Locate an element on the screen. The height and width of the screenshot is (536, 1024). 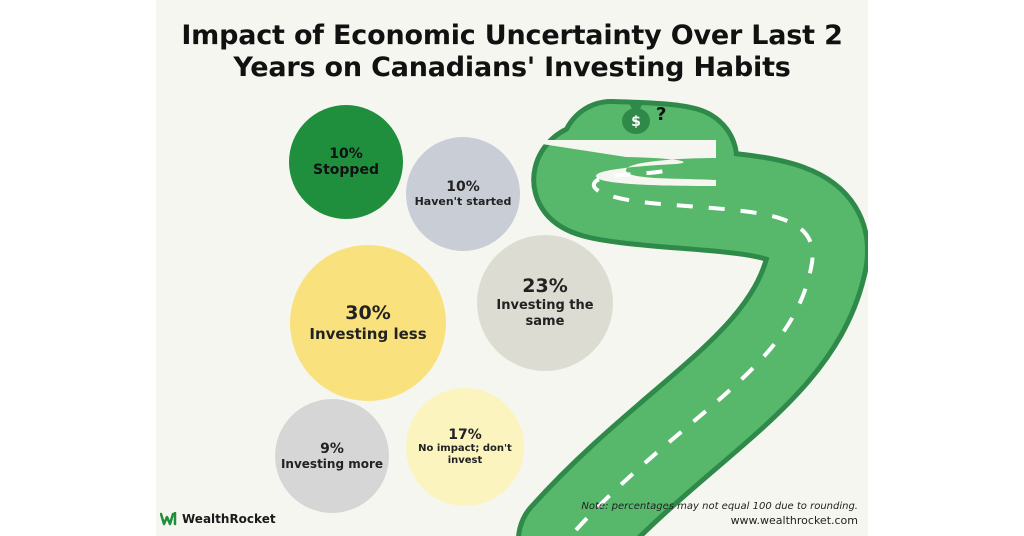
bubble-value: 30% is located at coordinates (368, 313).